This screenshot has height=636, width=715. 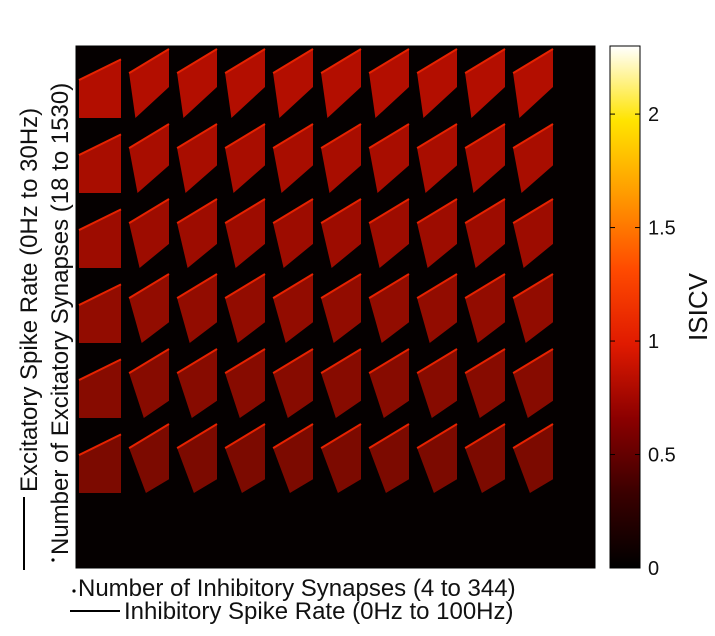 I want to click on colorbar-tick-label: 1, so click(x=653, y=342).